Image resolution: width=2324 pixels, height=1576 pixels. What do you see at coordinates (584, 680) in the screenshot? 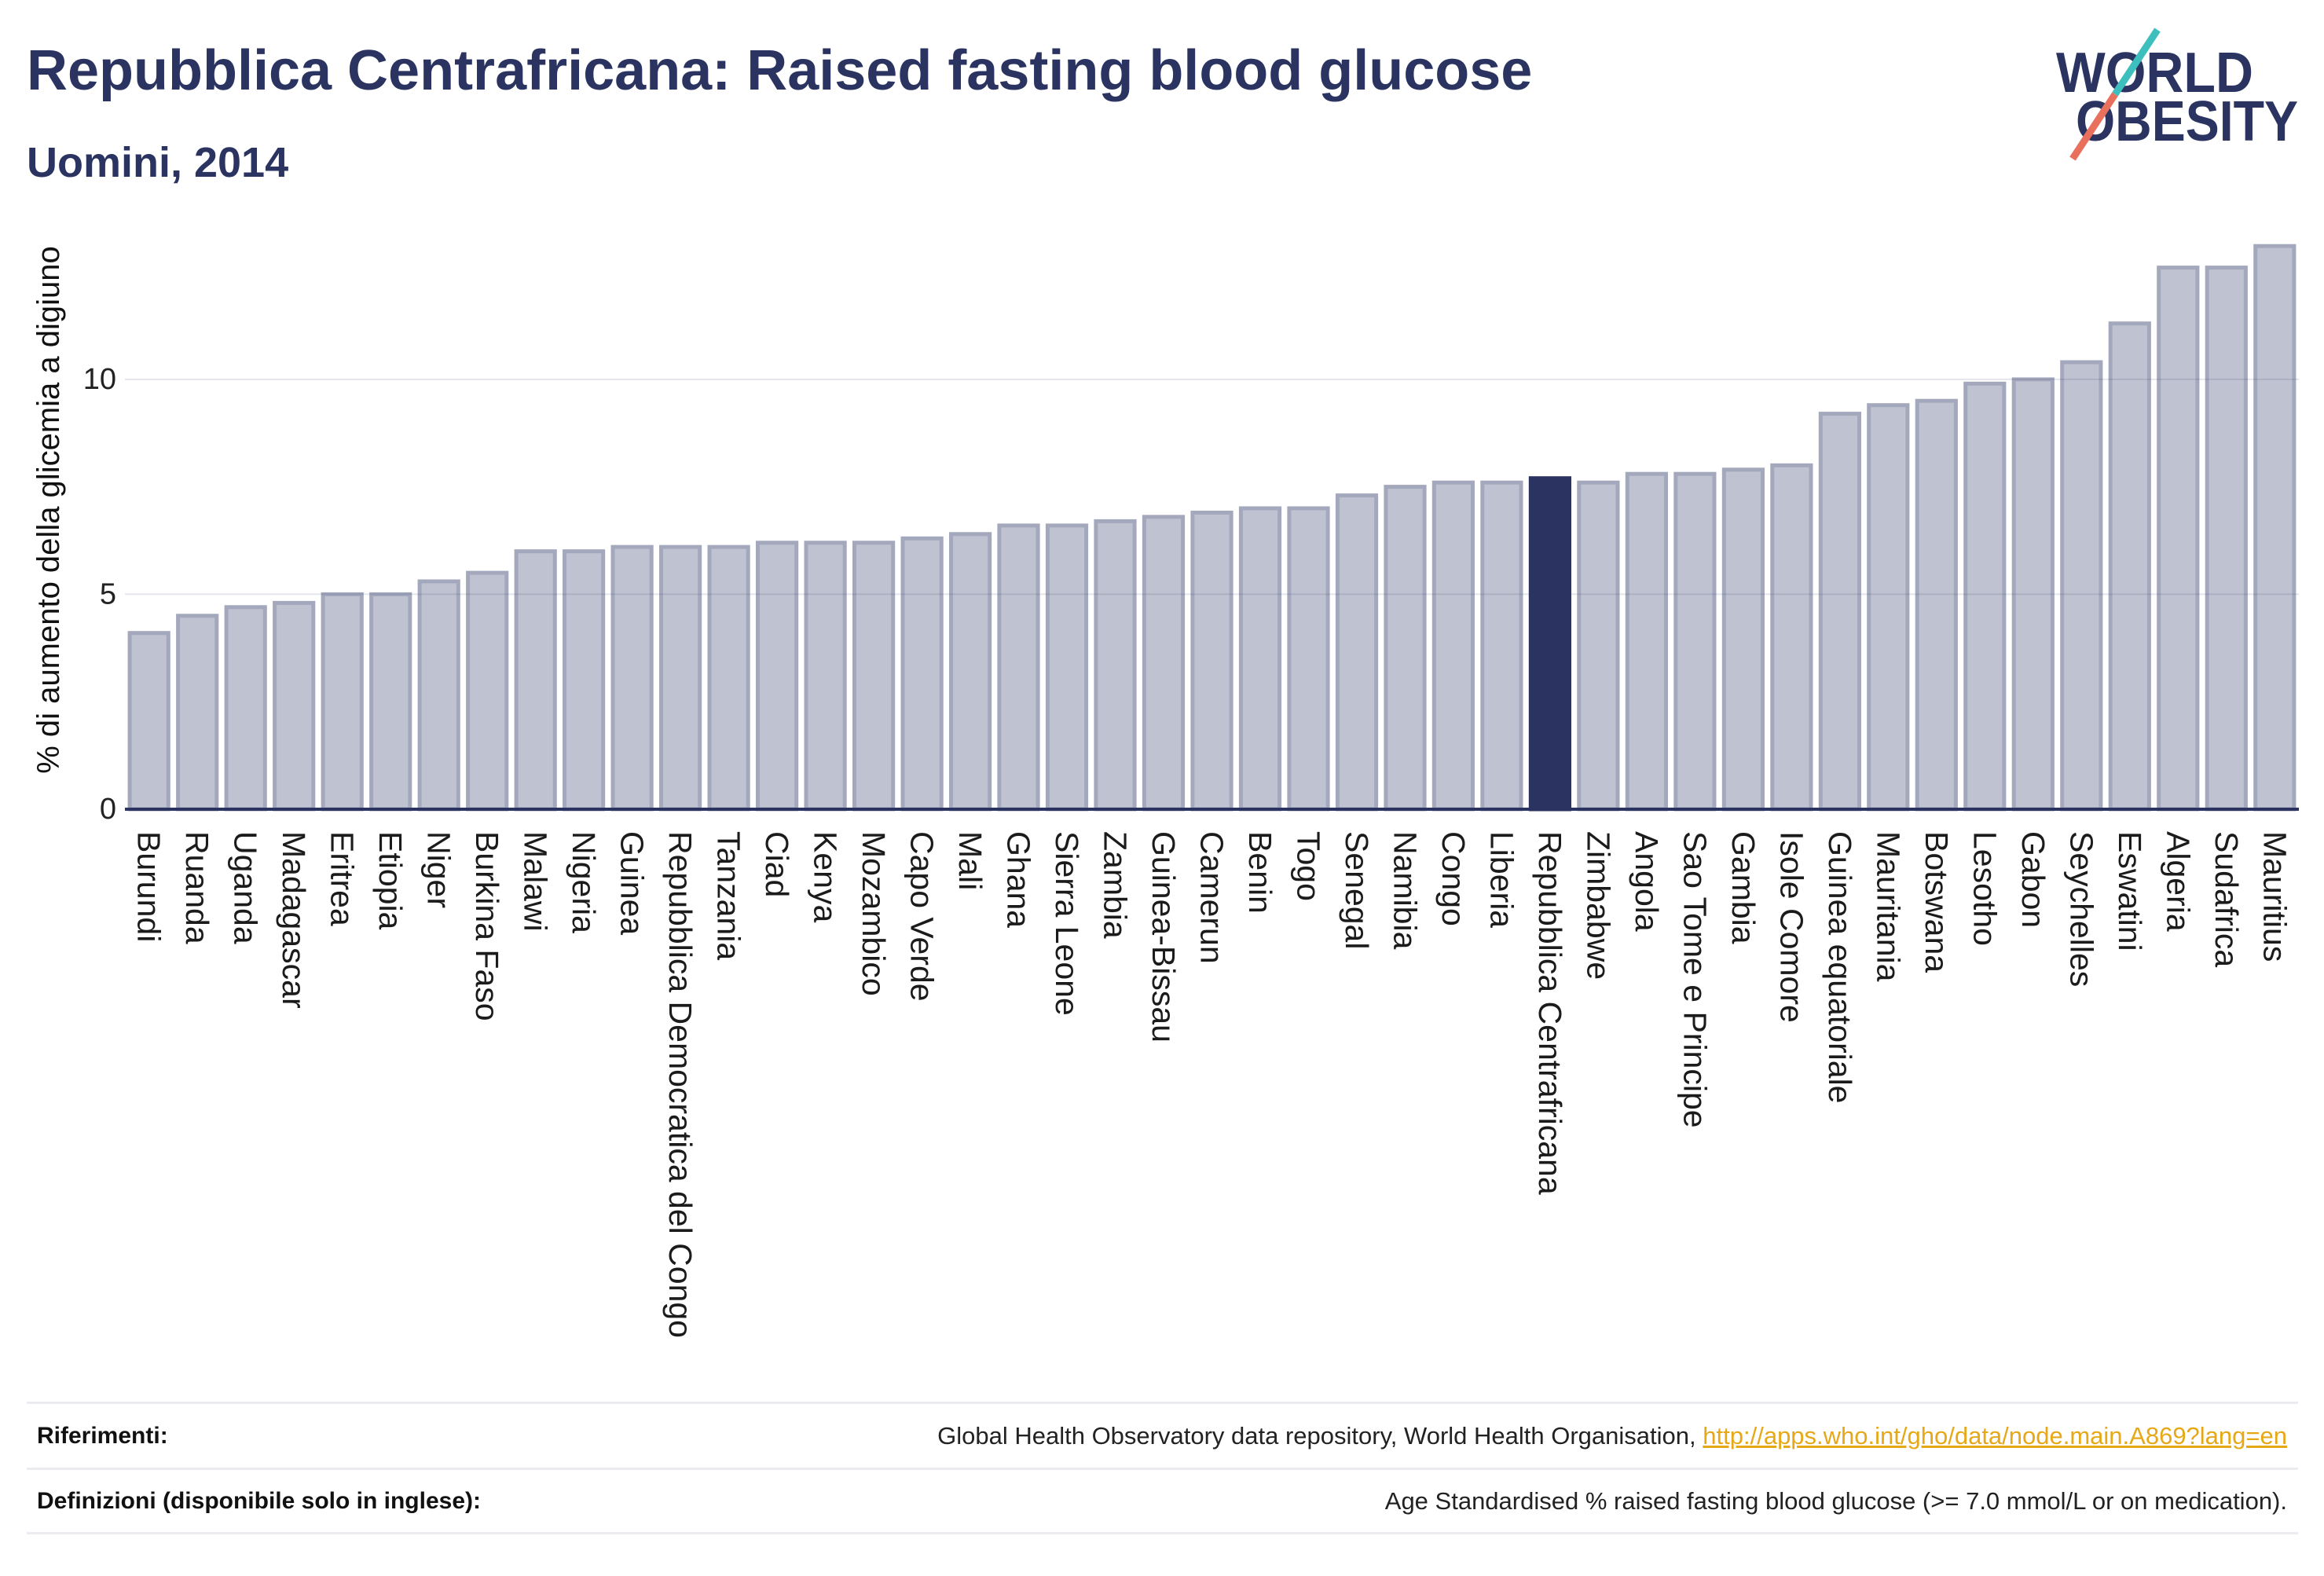
I see `bar-nigeria` at bounding box center [584, 680].